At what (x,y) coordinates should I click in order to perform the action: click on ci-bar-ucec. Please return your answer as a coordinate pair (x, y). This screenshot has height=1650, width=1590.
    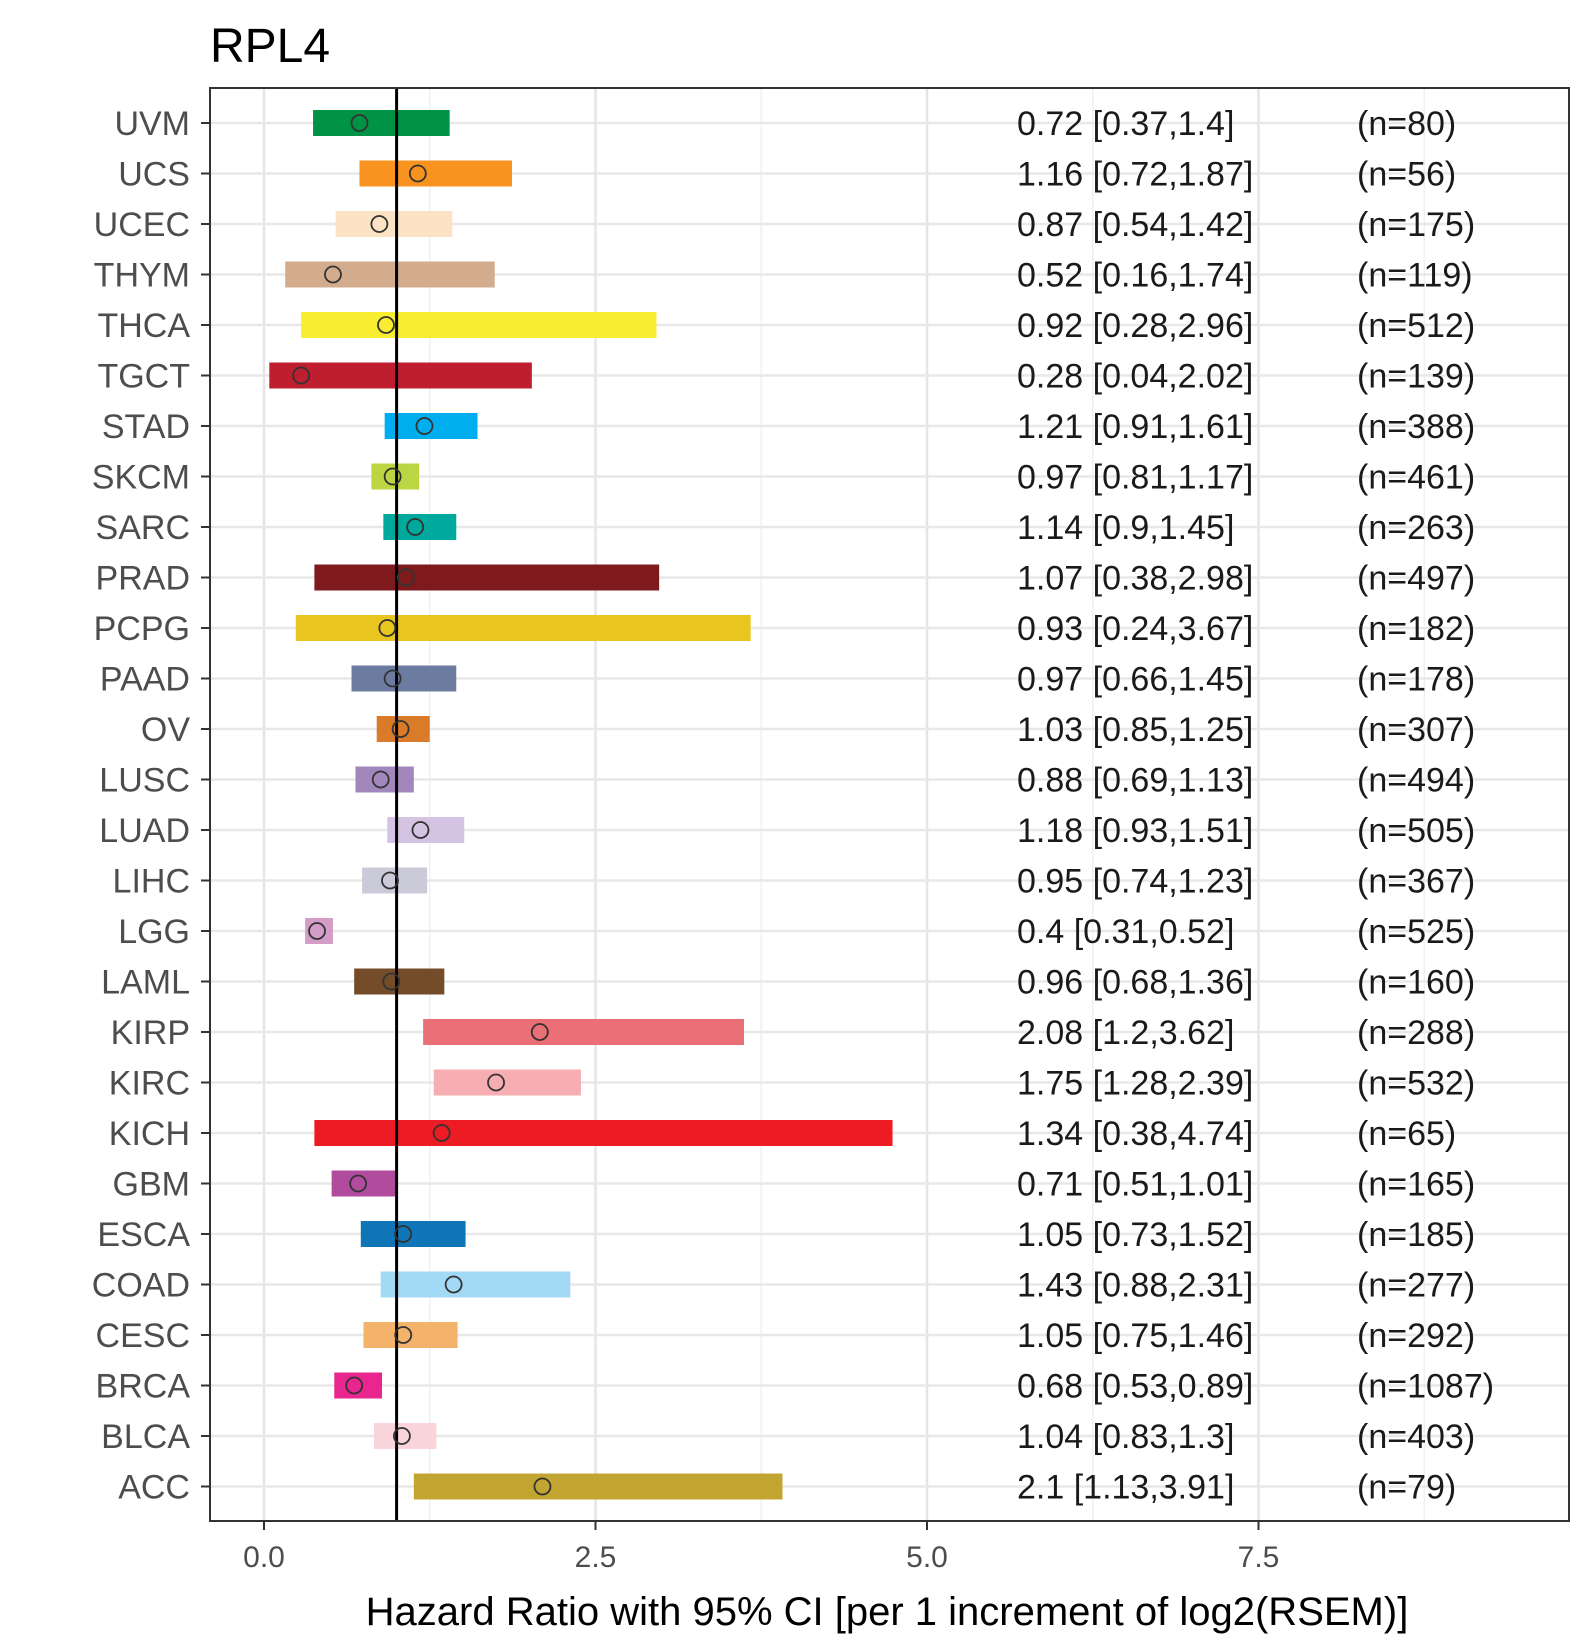
    Looking at the image, I should click on (394, 224).